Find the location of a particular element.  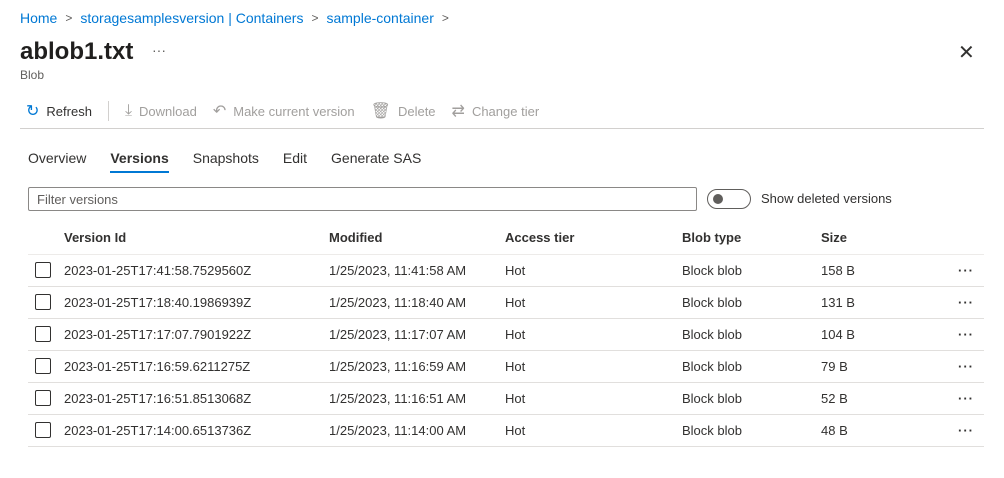

cell-modified: 1/25/2023, 11:41:58 AM is located at coordinates (417, 270).